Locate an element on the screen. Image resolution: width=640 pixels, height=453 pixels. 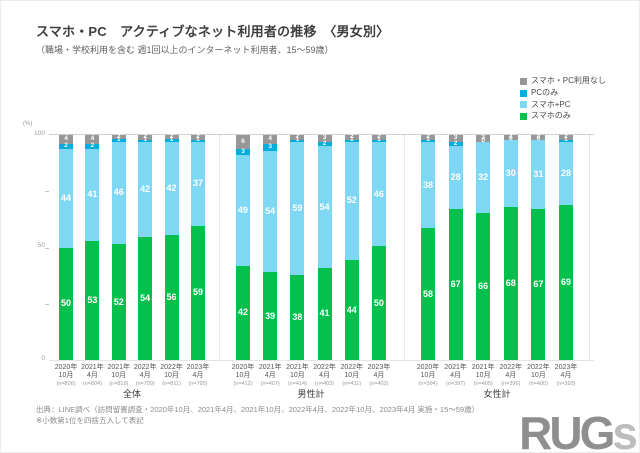
segment-smartphone-only: 50 is located at coordinates (378, 303).